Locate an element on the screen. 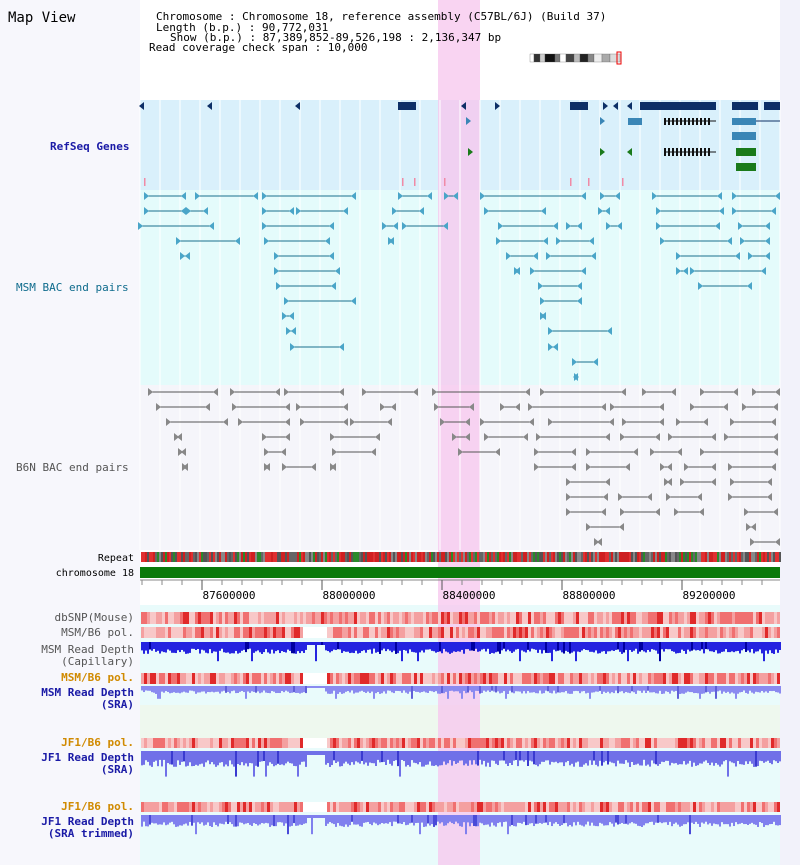  jf1-read-depth-sra-sub: (SRA) is located at coordinates (117, 769).